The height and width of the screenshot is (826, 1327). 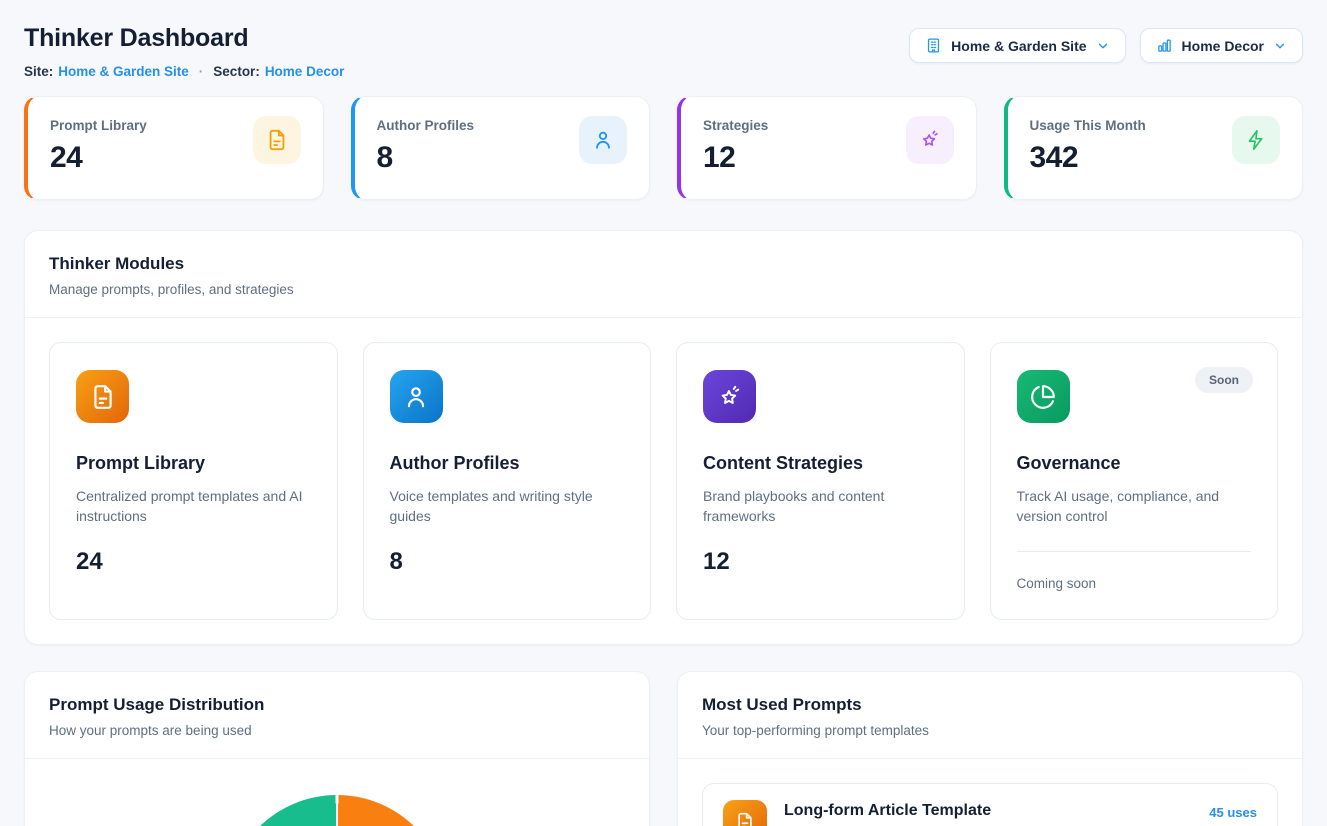 I want to click on site-selector-dropdown: Home & Garden Site, so click(x=1017, y=45).